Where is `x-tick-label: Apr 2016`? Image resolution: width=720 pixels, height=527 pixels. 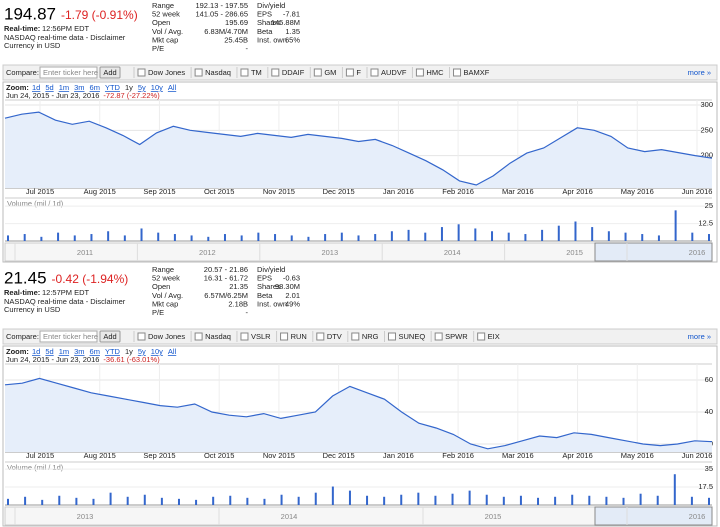 x-tick-label: Apr 2016 is located at coordinates (577, 191).